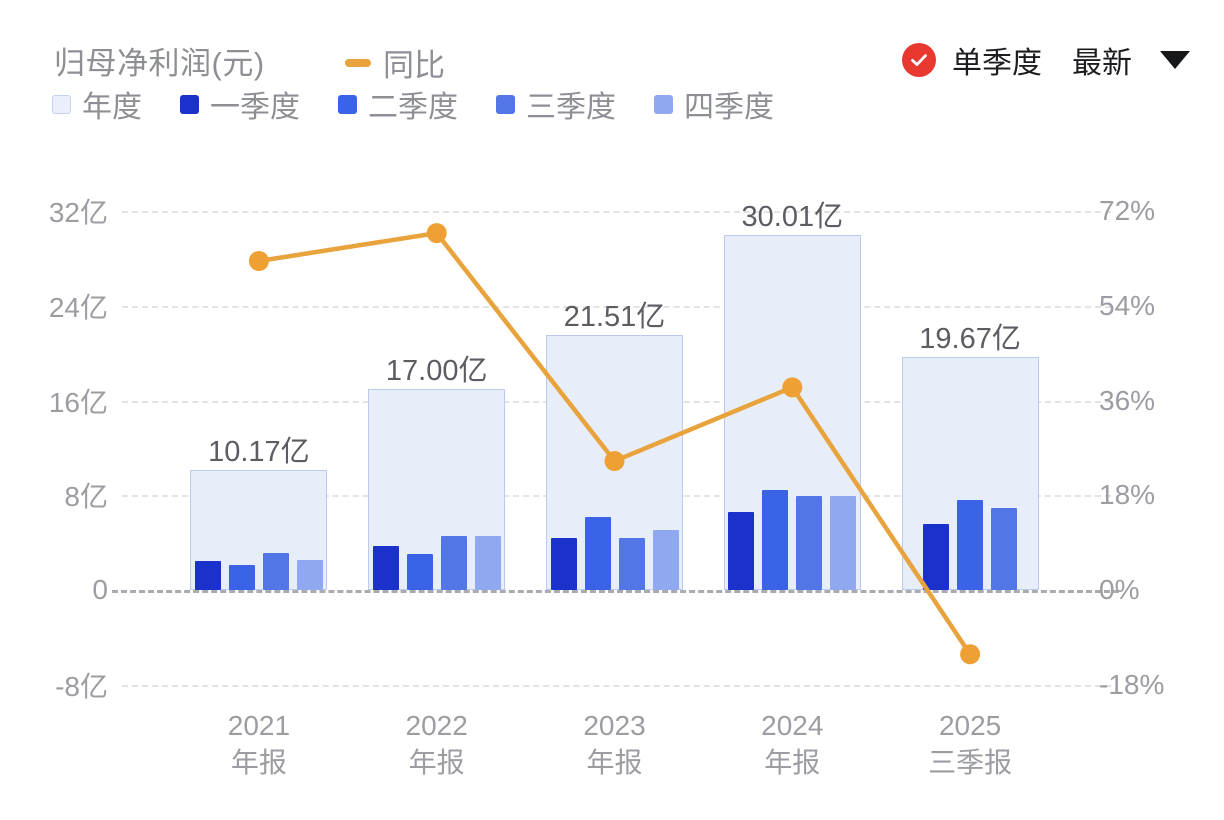 The width and height of the screenshot is (1224, 820). Describe the element at coordinates (78, 402) in the screenshot. I see `y-axis-tick-left: 16亿` at that location.